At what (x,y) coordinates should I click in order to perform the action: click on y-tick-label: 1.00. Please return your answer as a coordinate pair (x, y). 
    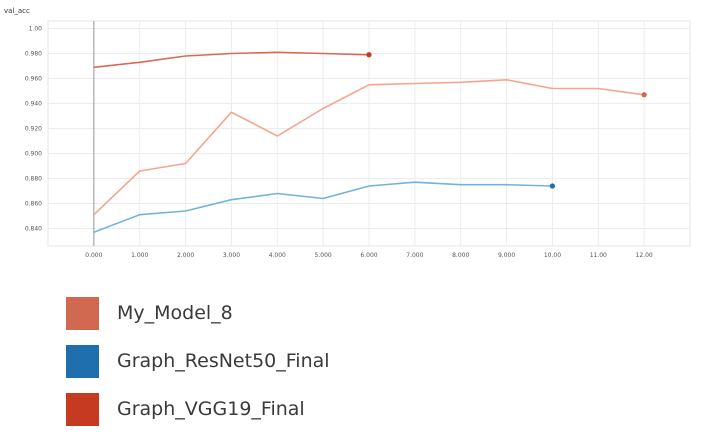
    Looking at the image, I should click on (36, 29).